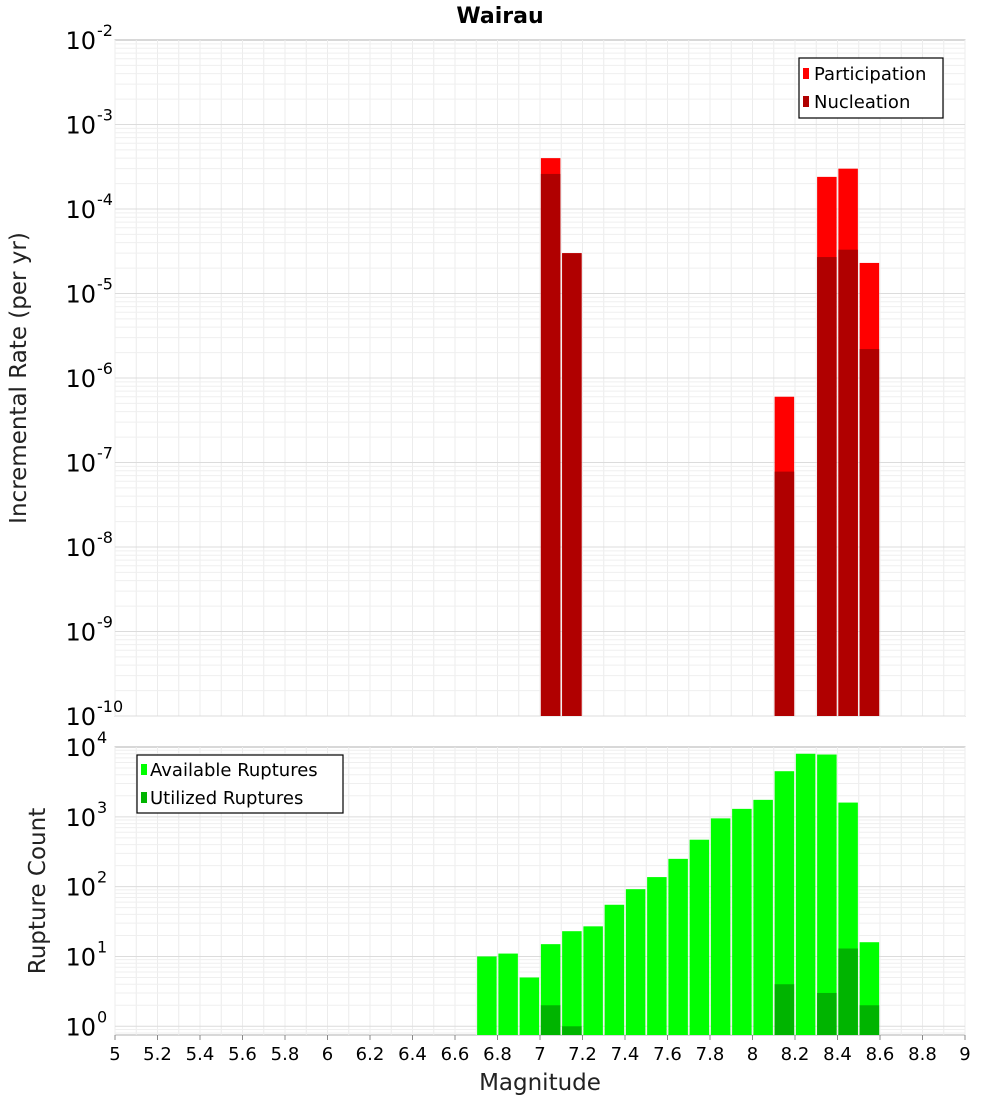 This screenshot has width=1000, height=1100. I want to click on x-tick-label: 7.6, so click(667, 1054).